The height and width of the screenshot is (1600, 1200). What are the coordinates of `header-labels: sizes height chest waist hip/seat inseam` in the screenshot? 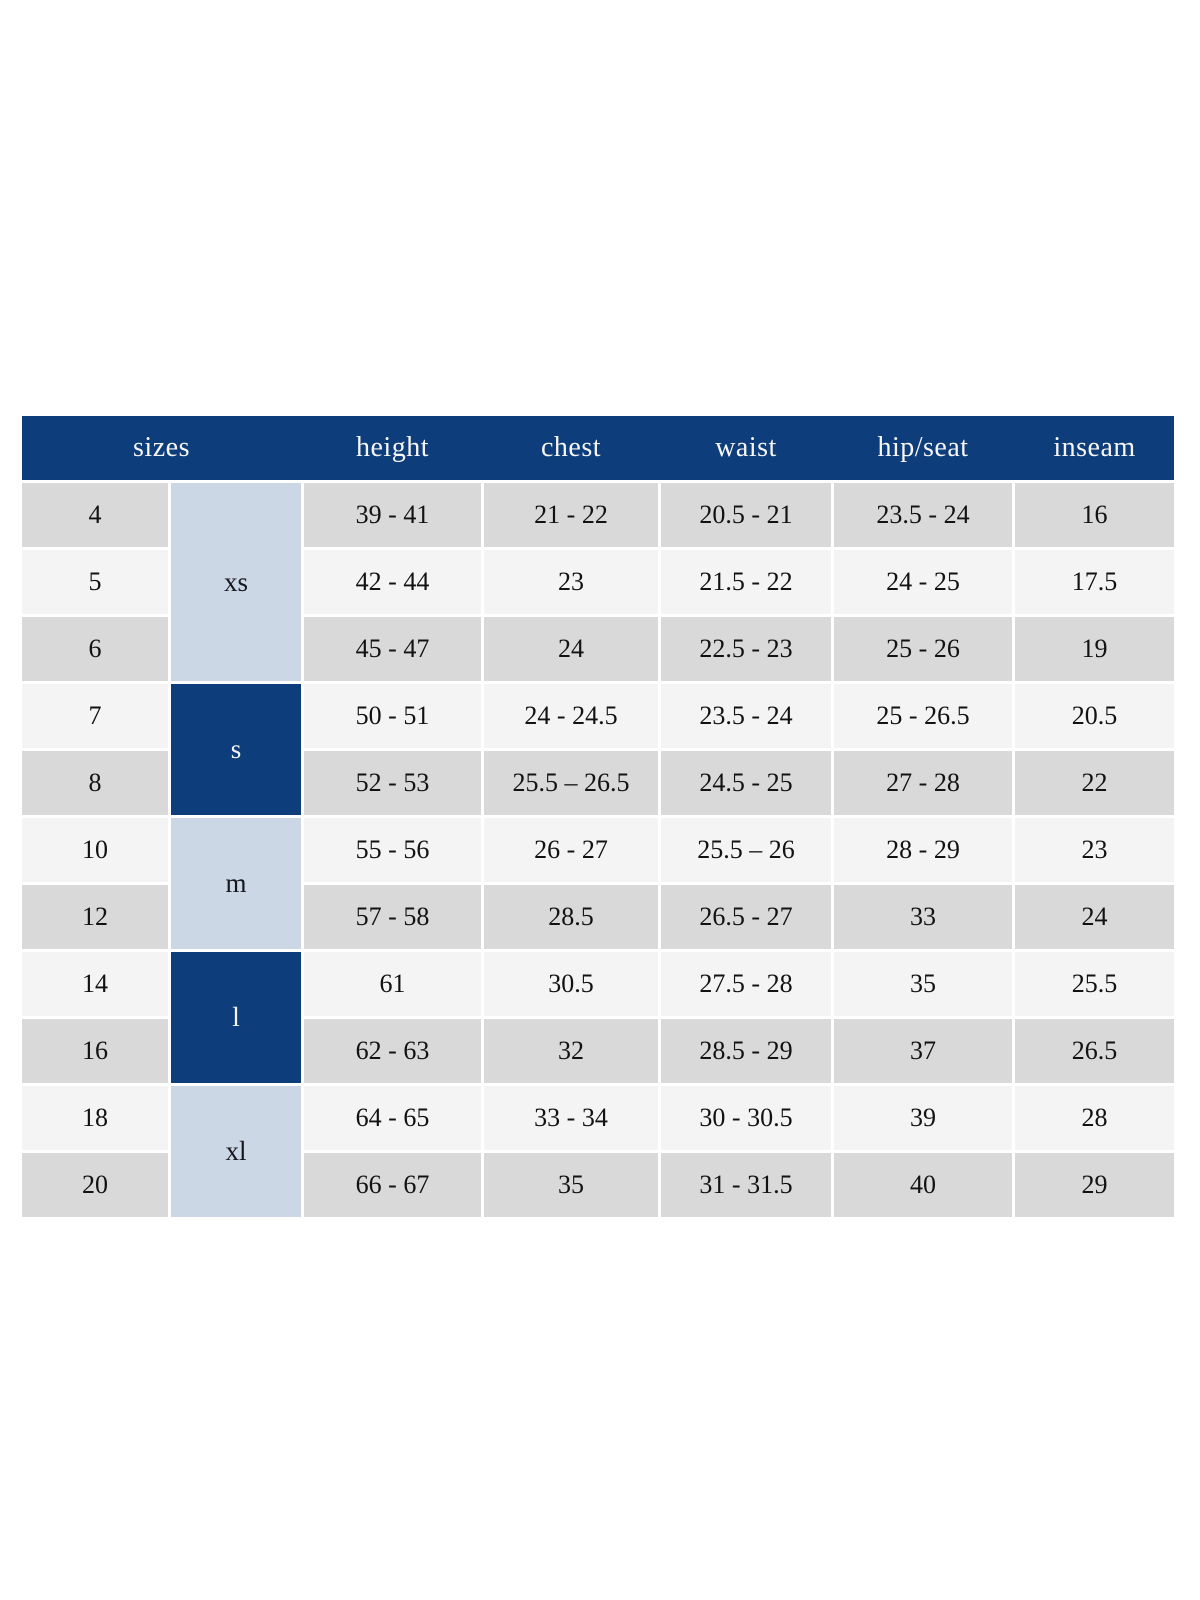 It's located at (598, 448).